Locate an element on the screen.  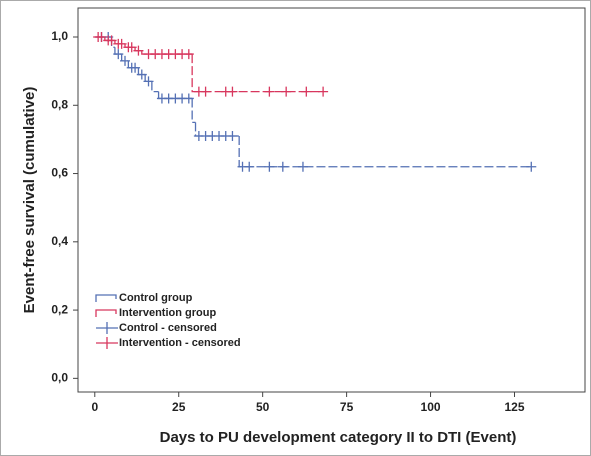
y-tick-label: 0,0 is located at coordinates (59, 378).